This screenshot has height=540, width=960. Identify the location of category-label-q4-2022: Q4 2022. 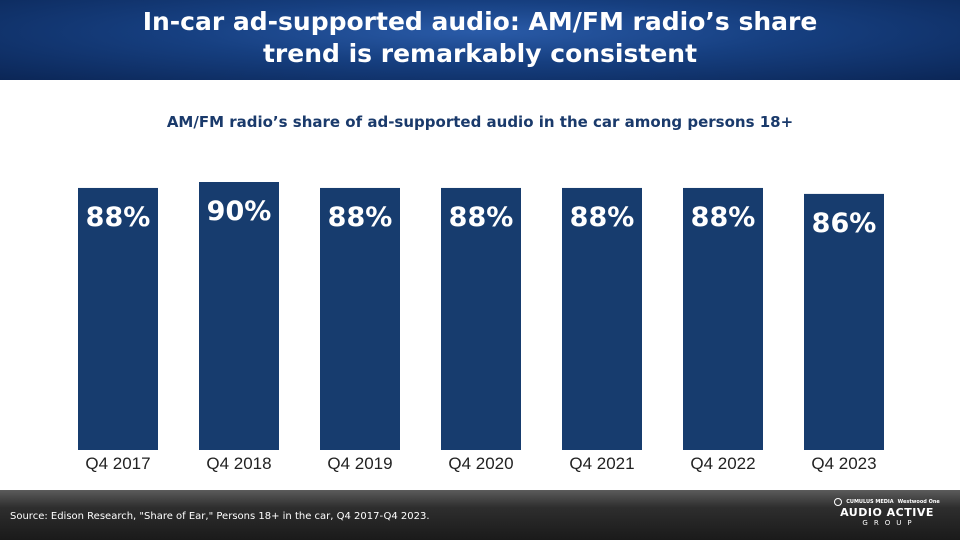
(722, 463).